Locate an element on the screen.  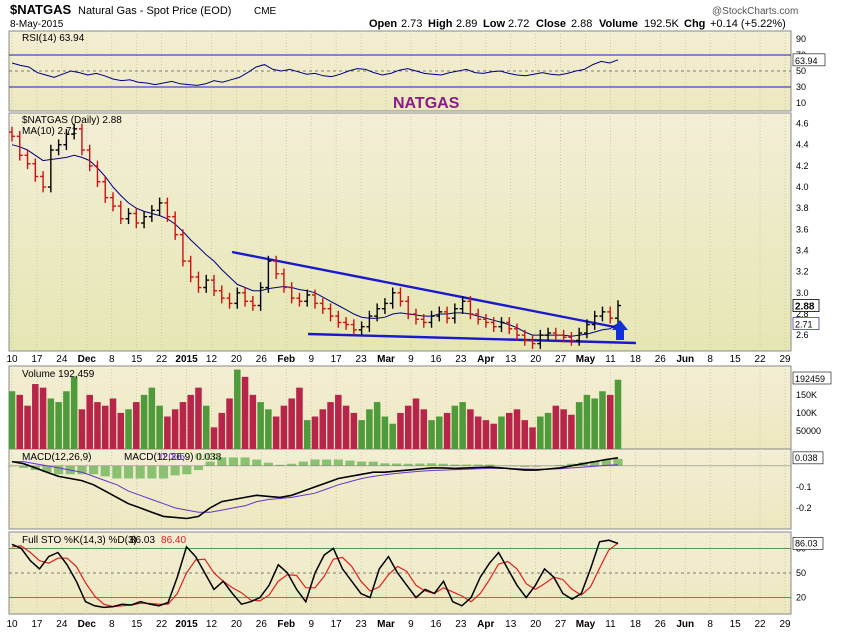
price-tick-label: 3.8 is located at coordinates (802, 208).